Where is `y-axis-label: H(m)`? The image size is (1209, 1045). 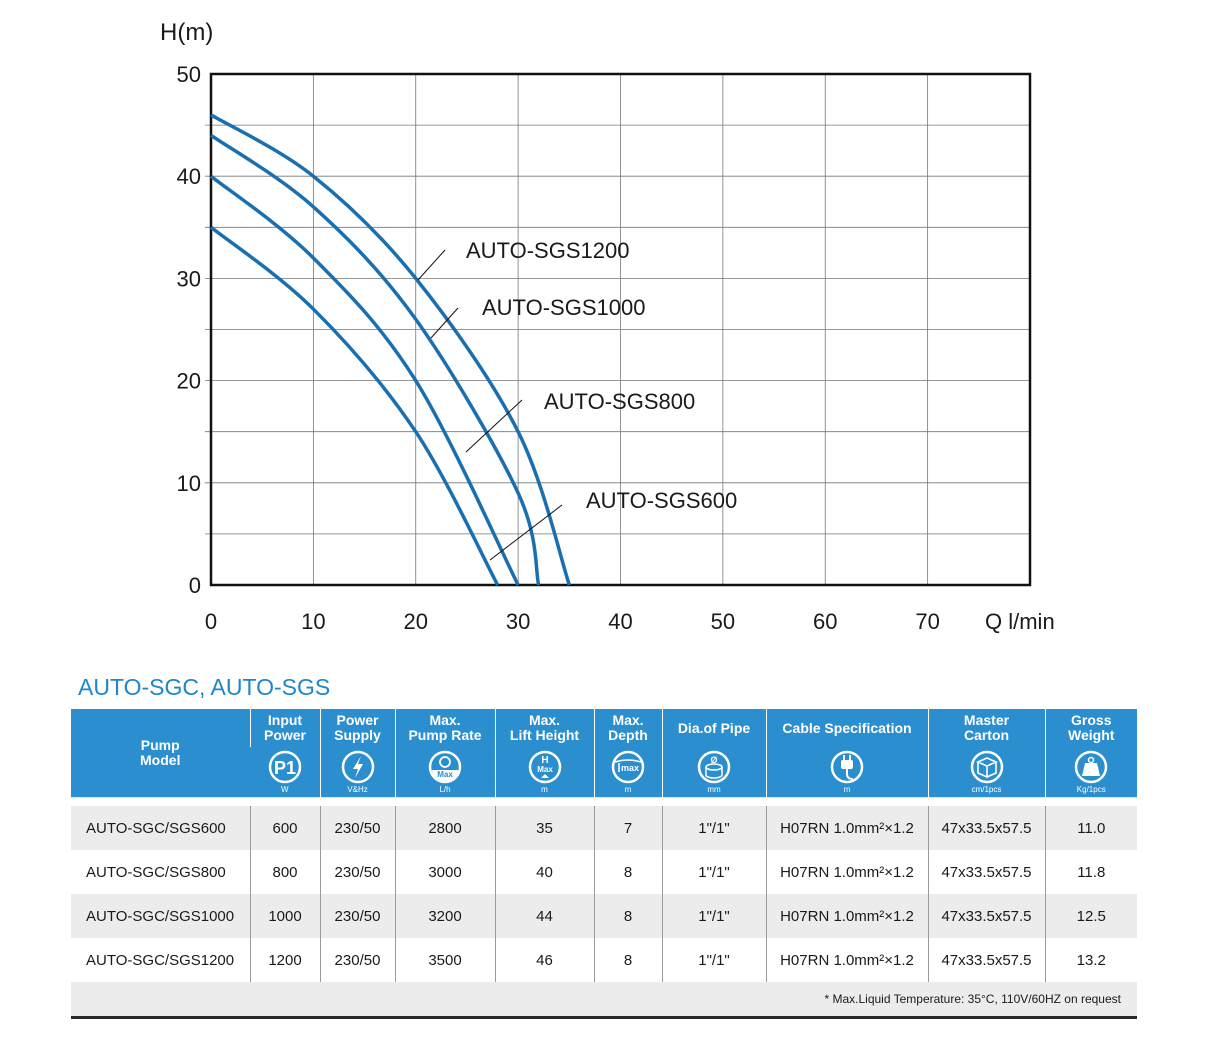
y-axis-label: H(m) is located at coordinates (186, 32).